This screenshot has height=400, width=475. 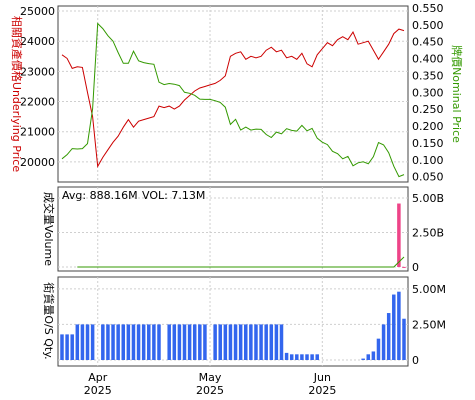 What do you see at coordinates (428, 59) in the screenshot?
I see `right-tick-label: 0.400` at bounding box center [428, 59].